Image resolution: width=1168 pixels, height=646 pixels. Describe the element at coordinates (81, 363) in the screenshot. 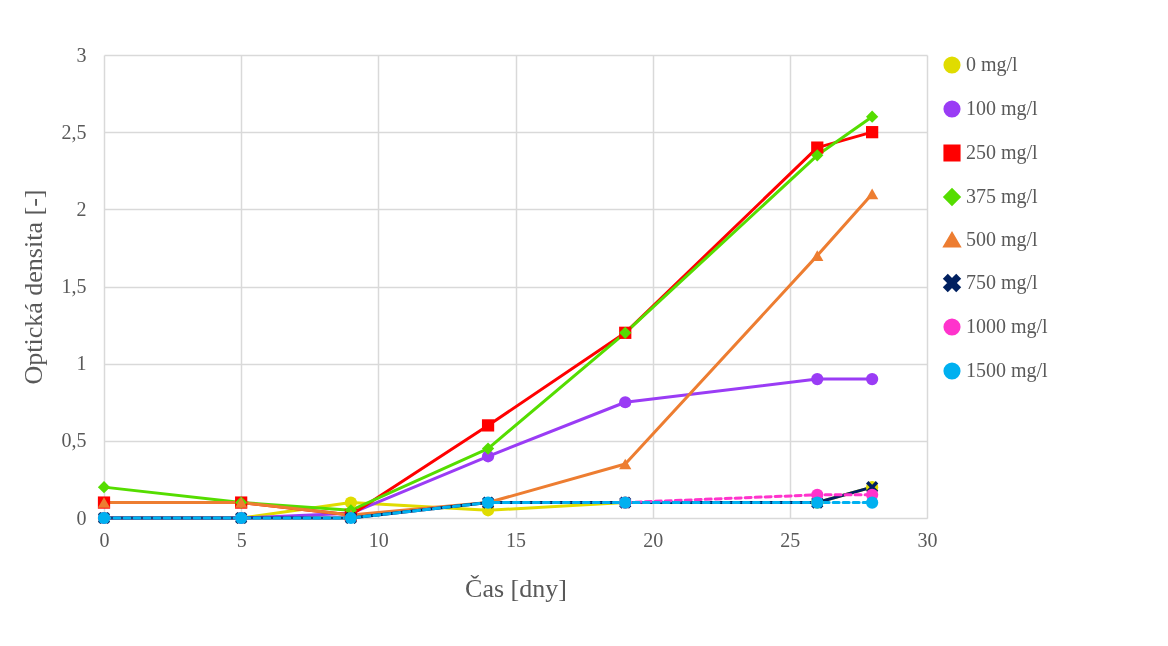

I see `y-tick-label: 1` at that location.